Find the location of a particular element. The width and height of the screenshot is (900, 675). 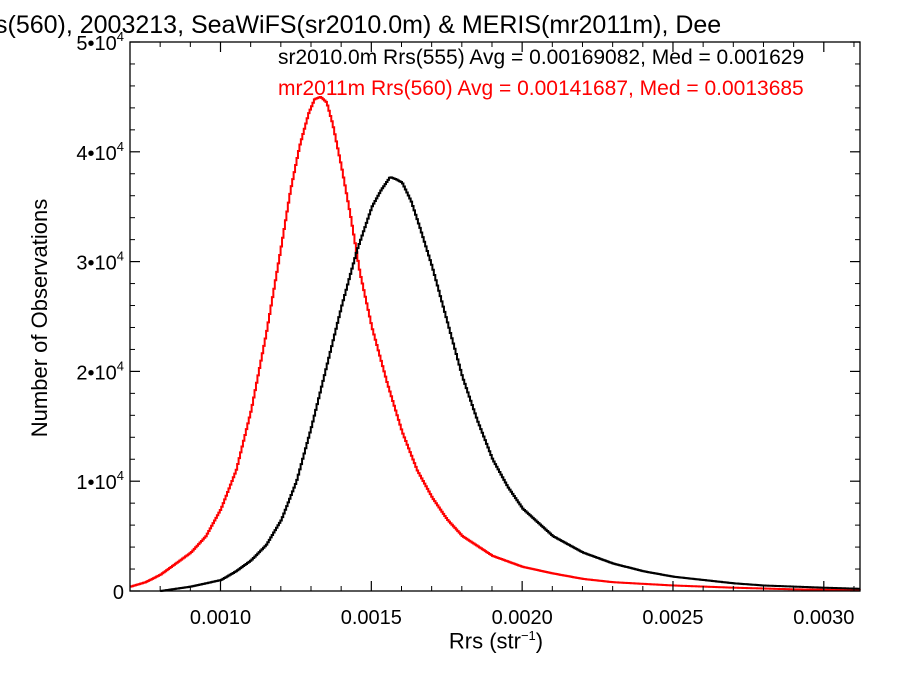

y-tick-labels: 0 1•104 2•104 3•104 4•104 5•104 is located at coordinates (100, 316).